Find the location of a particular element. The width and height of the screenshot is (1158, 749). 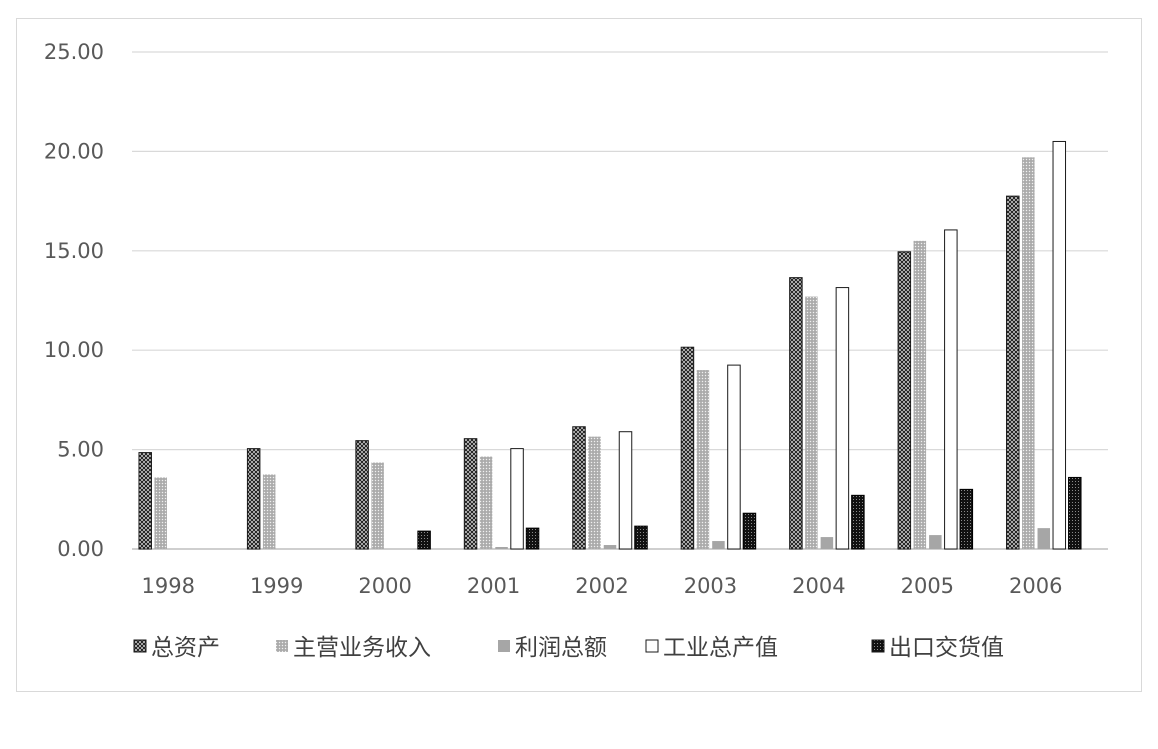

bar-5-2003 is located at coordinates (749, 531).